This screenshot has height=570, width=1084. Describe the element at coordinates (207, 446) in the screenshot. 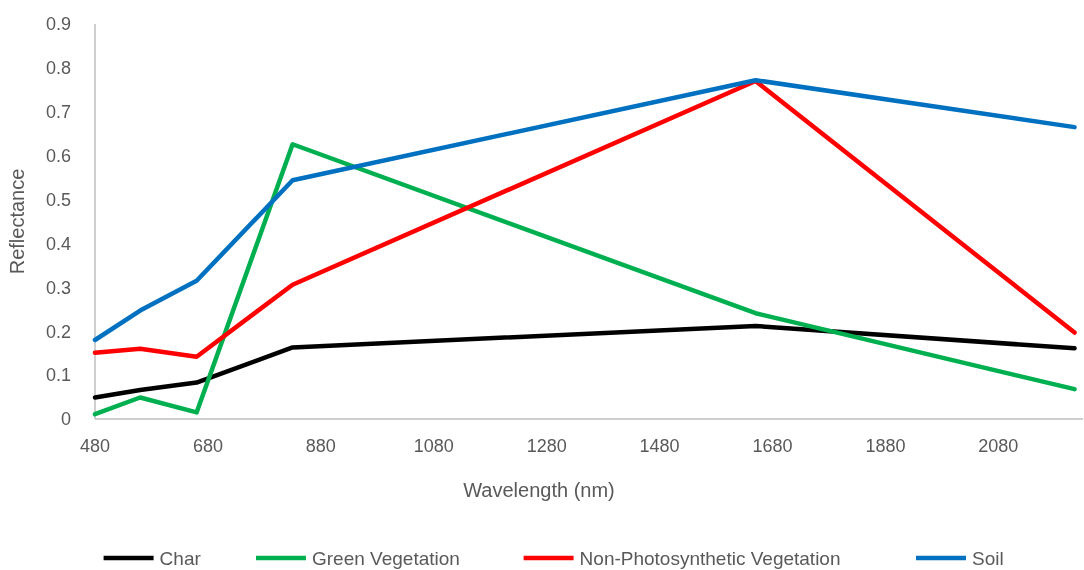

I see `x-tick-label: 680` at that location.